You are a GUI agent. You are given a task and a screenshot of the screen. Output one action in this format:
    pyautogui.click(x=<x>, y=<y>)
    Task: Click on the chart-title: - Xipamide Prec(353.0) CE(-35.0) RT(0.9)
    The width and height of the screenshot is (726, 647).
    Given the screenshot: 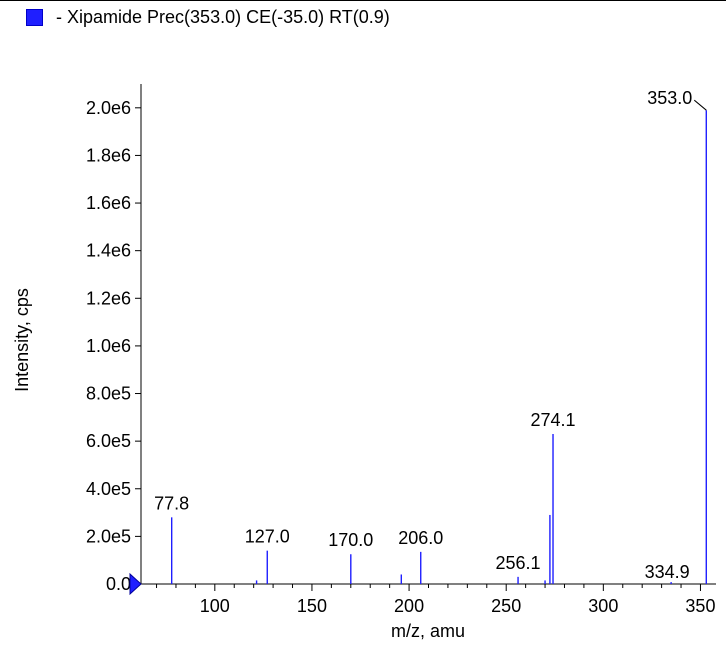 What is the action you would take?
    pyautogui.click(x=223, y=17)
    